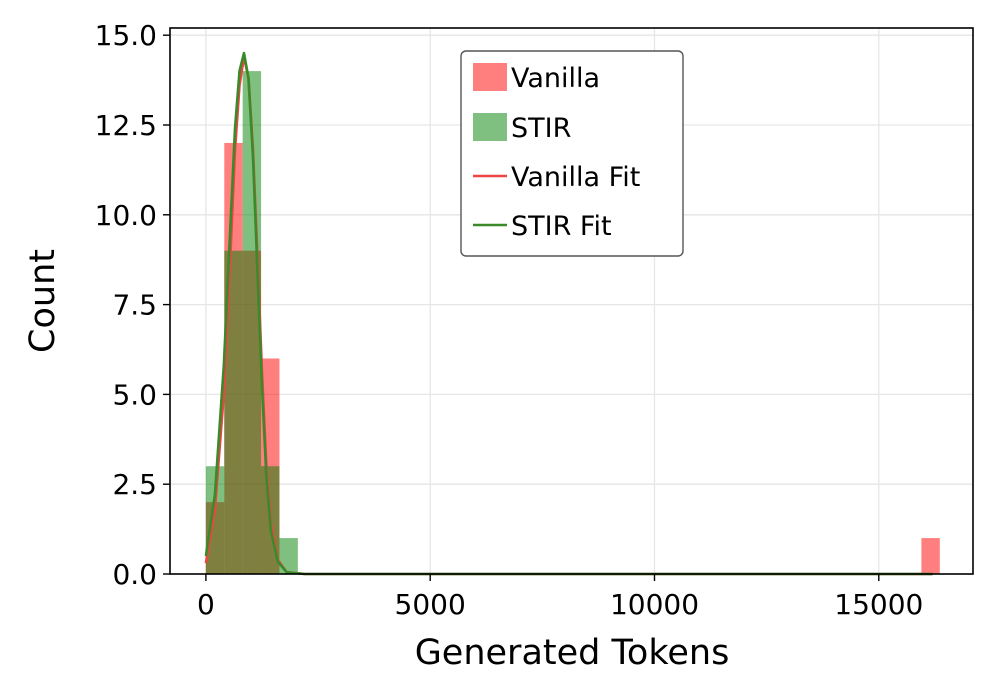 This screenshot has width=996, height=697. I want to click on legend-box, so click(572, 153).